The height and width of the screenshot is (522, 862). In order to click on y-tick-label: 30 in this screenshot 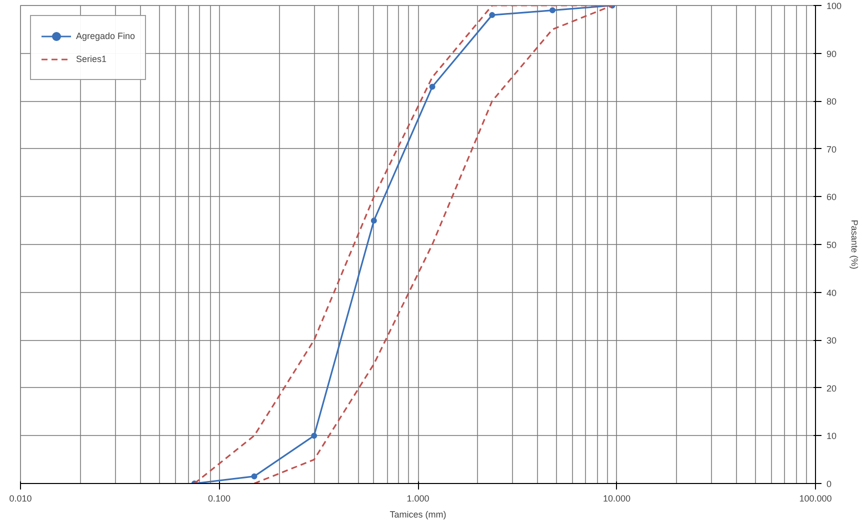, I will do `click(831, 341)`.